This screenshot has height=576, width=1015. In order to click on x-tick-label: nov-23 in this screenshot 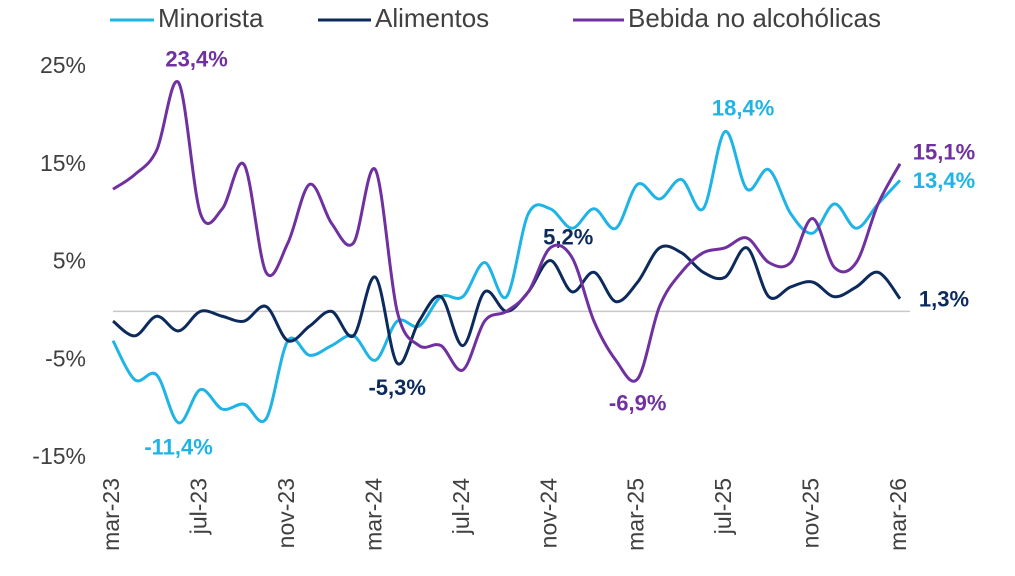, I will do `click(286, 513)`.